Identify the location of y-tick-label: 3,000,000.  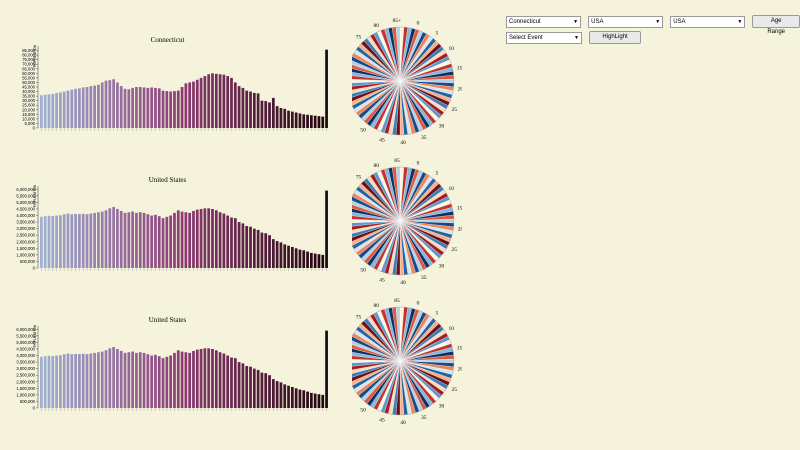
(25, 228).